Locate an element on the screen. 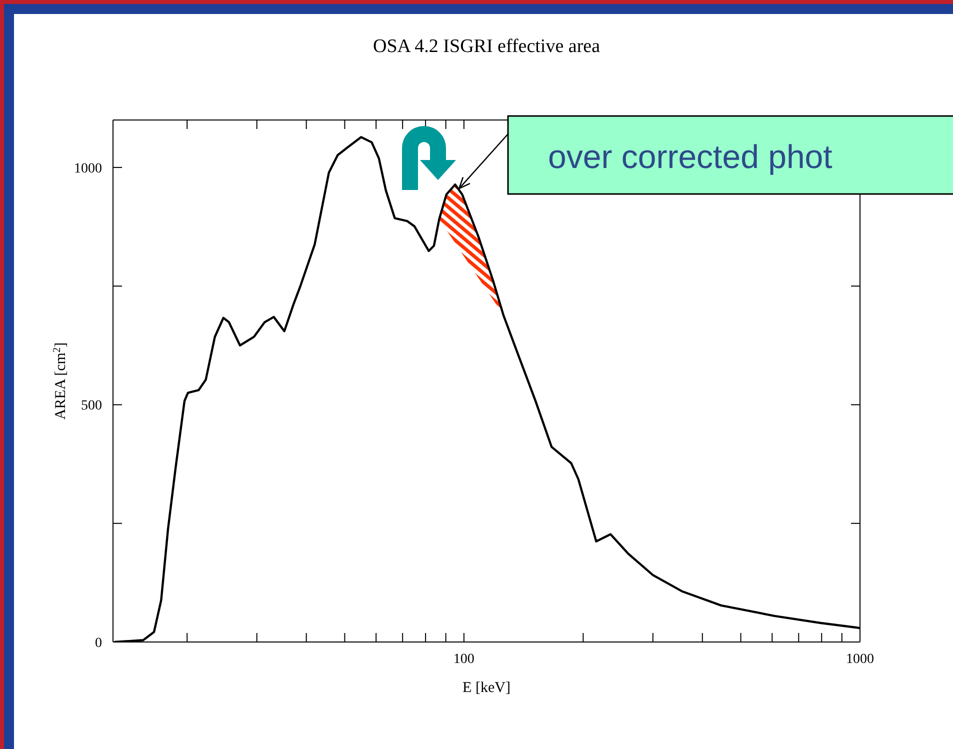 Image resolution: width=953 pixels, height=749 pixels. x-axis-title: E [keV] is located at coordinates (486, 688).